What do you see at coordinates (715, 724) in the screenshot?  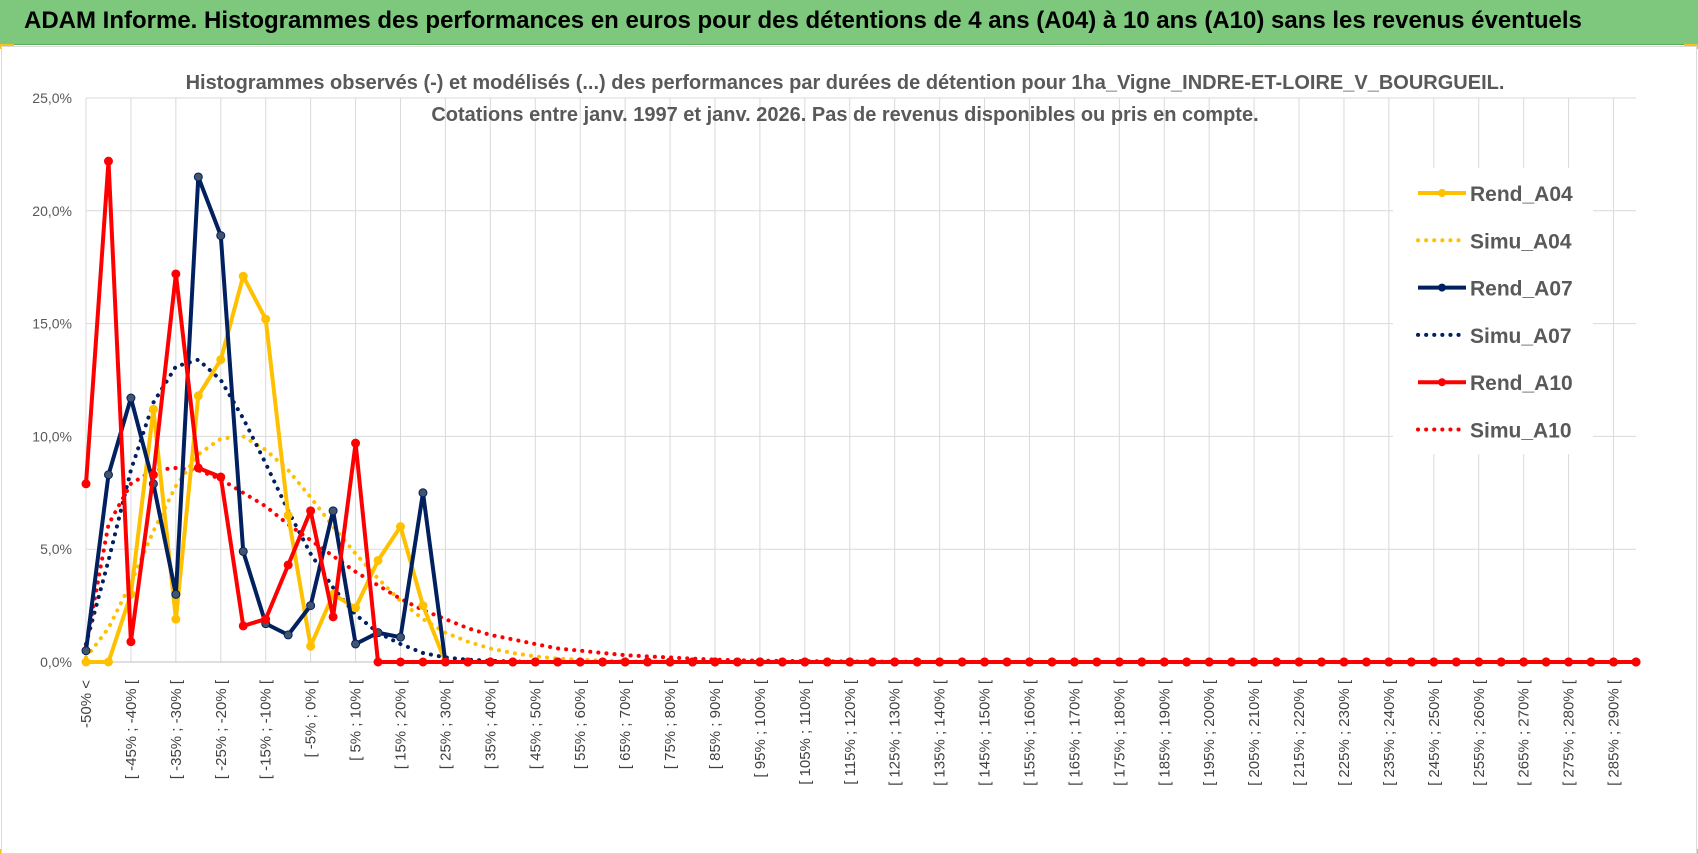 I see `x-tick-label: [ 85% ; 90% [` at bounding box center [715, 724].